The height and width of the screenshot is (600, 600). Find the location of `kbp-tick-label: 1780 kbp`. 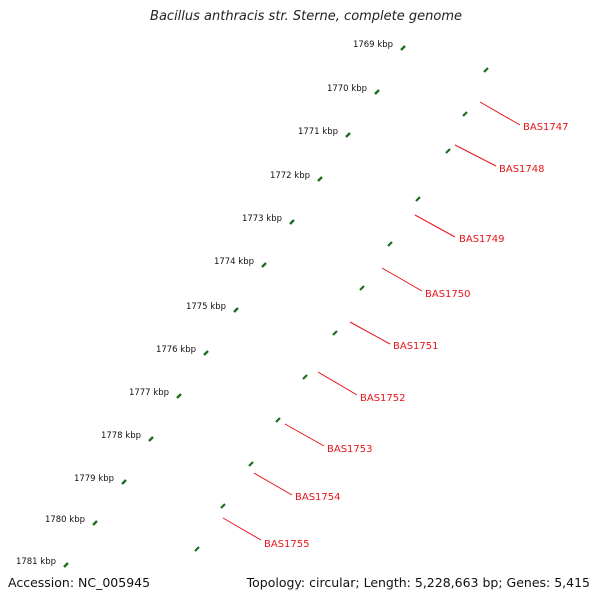

kbp-tick-label: 1780 kbp is located at coordinates (65, 520).